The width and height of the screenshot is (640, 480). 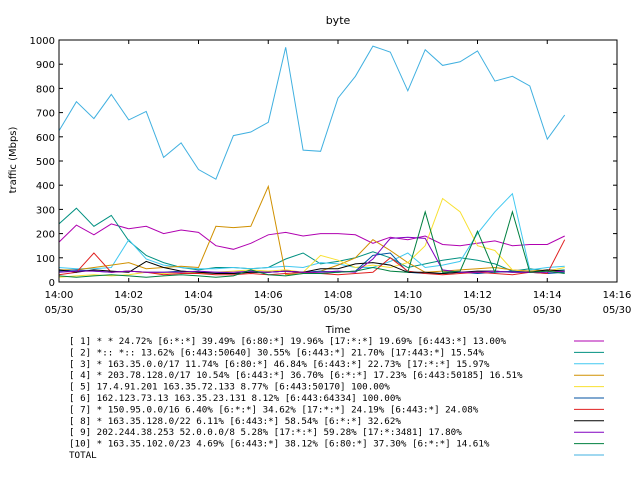 What do you see at coordinates (547, 295) in the screenshot?
I see `x-tick-label-time: 14:14` at bounding box center [547, 295].